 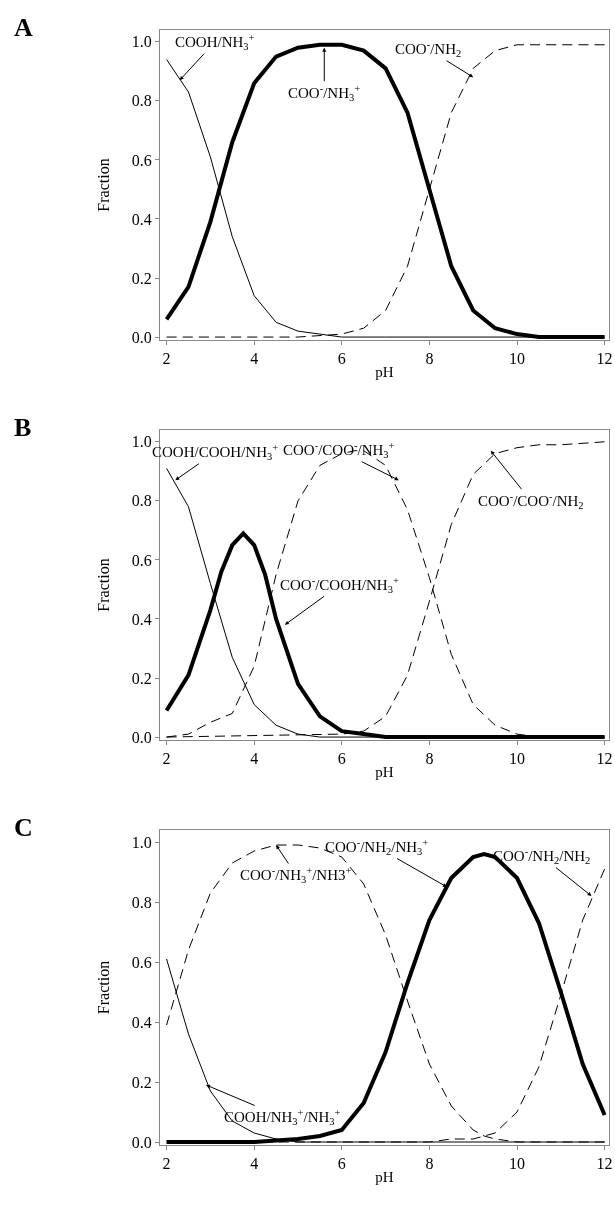 I want to click on annotation: COO$^{-}$/NH$_{2}$, so click(x=428, y=49).